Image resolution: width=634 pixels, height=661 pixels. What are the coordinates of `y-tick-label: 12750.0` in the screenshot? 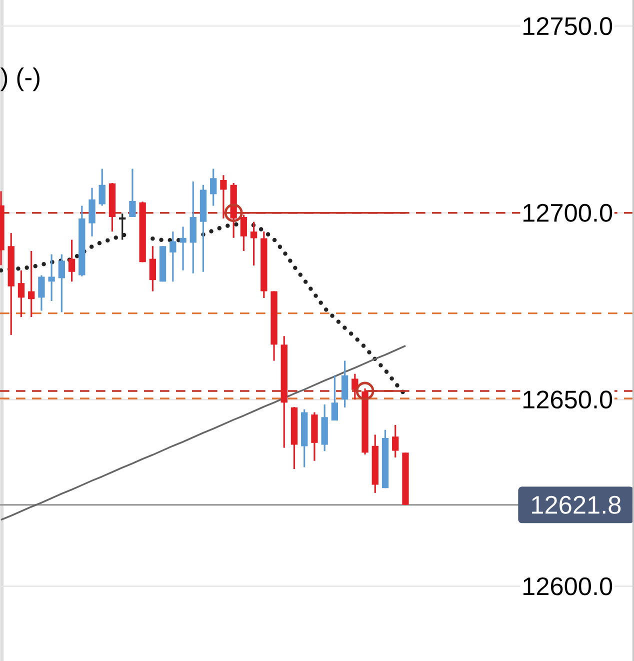 It's located at (567, 26).